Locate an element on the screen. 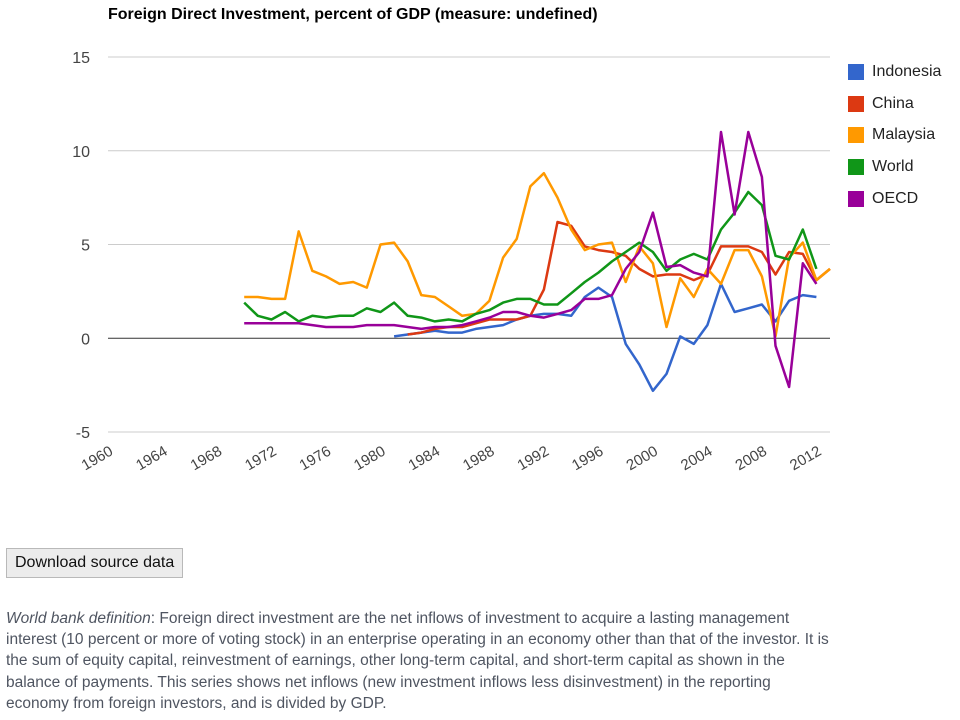 Image resolution: width=960 pixels, height=720 pixels. legend-item-world: World is located at coordinates (894, 167).